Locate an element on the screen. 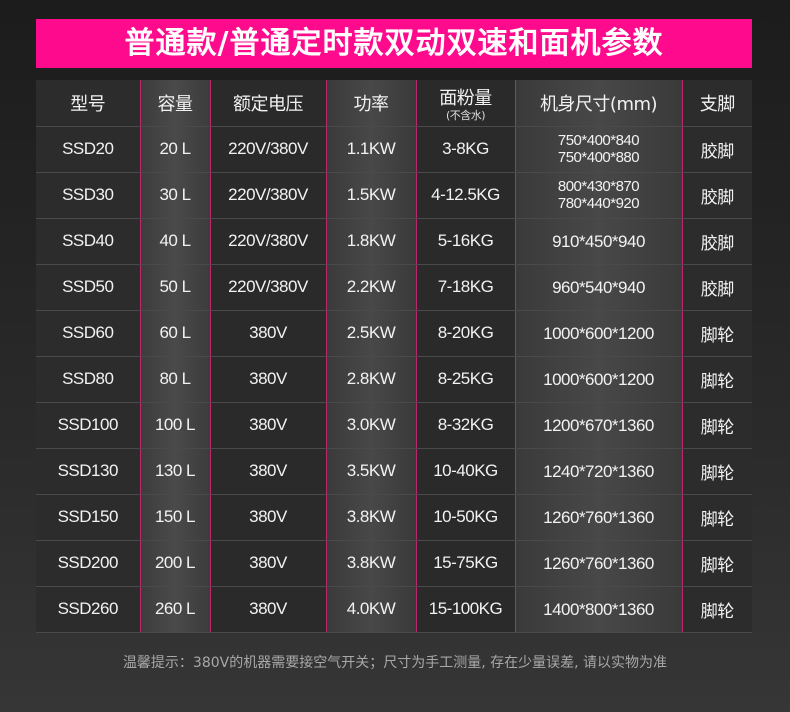  cell-size: 750*400*840 750*400*880 is located at coordinates (598, 149).